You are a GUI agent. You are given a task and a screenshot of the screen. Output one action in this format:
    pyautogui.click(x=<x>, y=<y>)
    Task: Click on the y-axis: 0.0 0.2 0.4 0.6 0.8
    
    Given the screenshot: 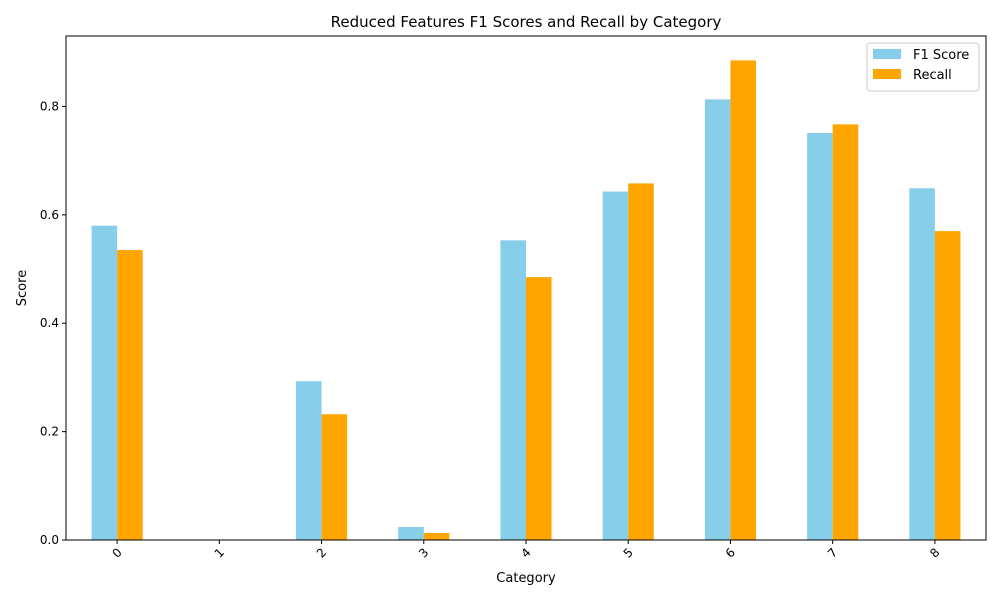 What is the action you would take?
    pyautogui.click(x=53, y=323)
    